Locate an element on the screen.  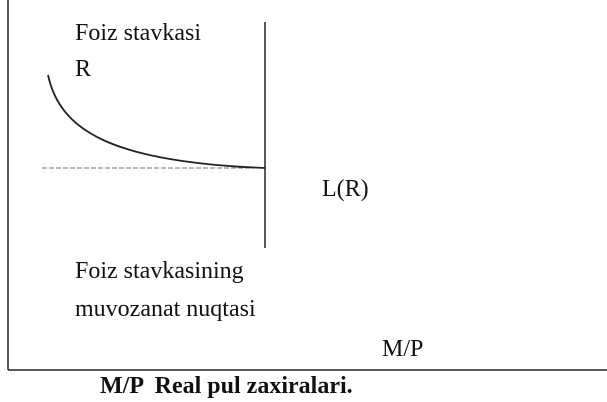
equilibrium-label: Foiz stavkasining is located at coordinates (159, 271).